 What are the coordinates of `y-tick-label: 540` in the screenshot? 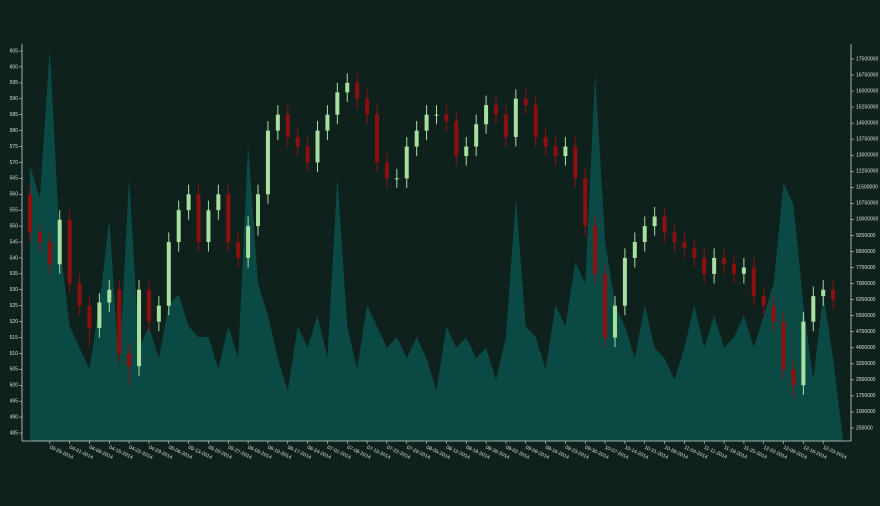 It's located at (14, 258).